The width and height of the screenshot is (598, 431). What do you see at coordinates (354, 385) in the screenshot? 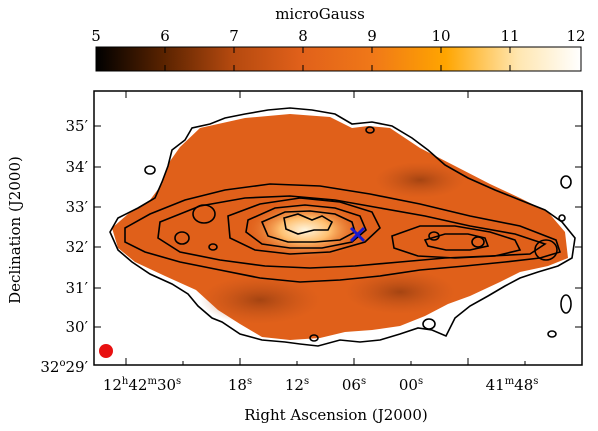
I see `x-tick-label: 06s` at bounding box center [354, 385].